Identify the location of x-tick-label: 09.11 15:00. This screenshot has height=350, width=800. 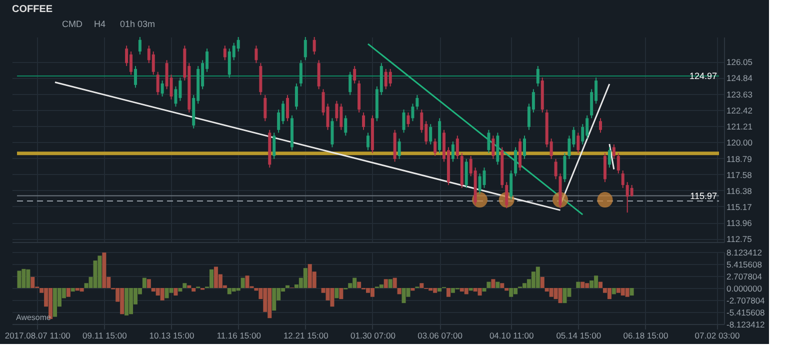
(105, 335).